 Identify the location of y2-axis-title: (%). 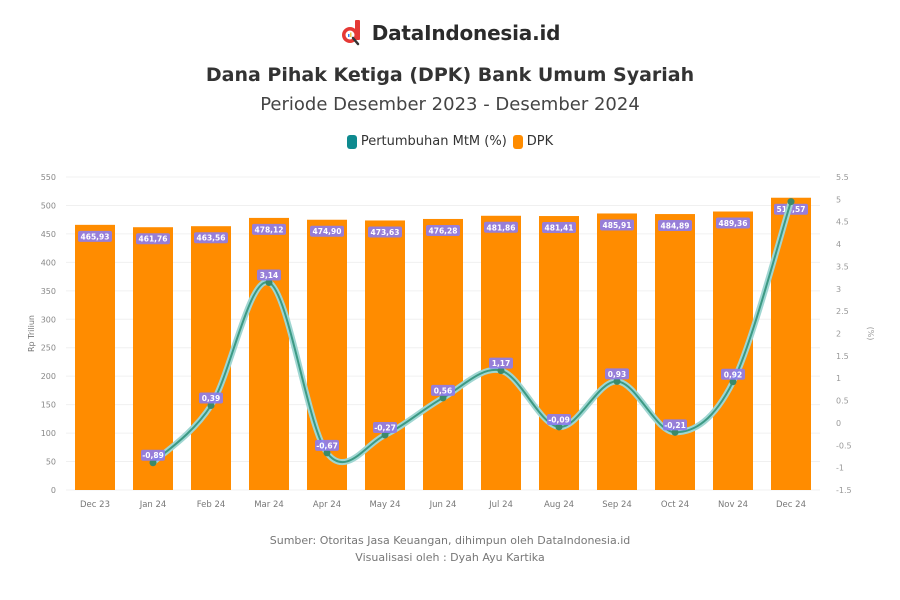
(870, 334).